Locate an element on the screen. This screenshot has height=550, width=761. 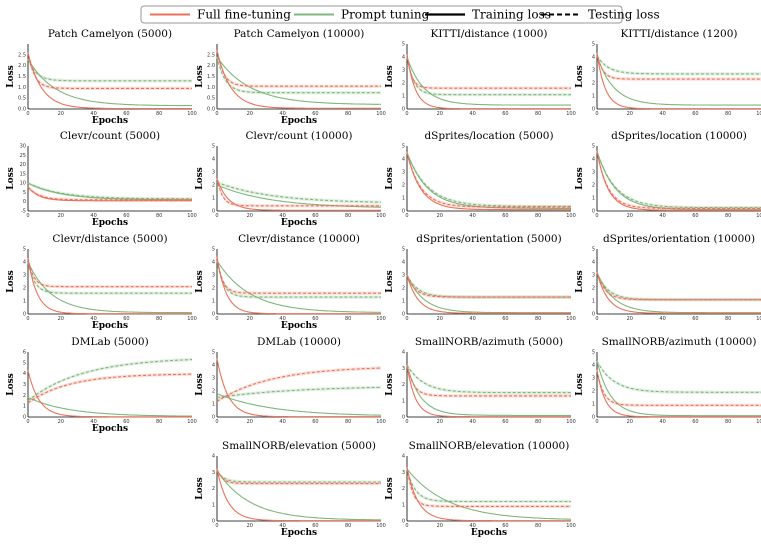
x-axis-label: Epochs is located at coordinates (299, 533).